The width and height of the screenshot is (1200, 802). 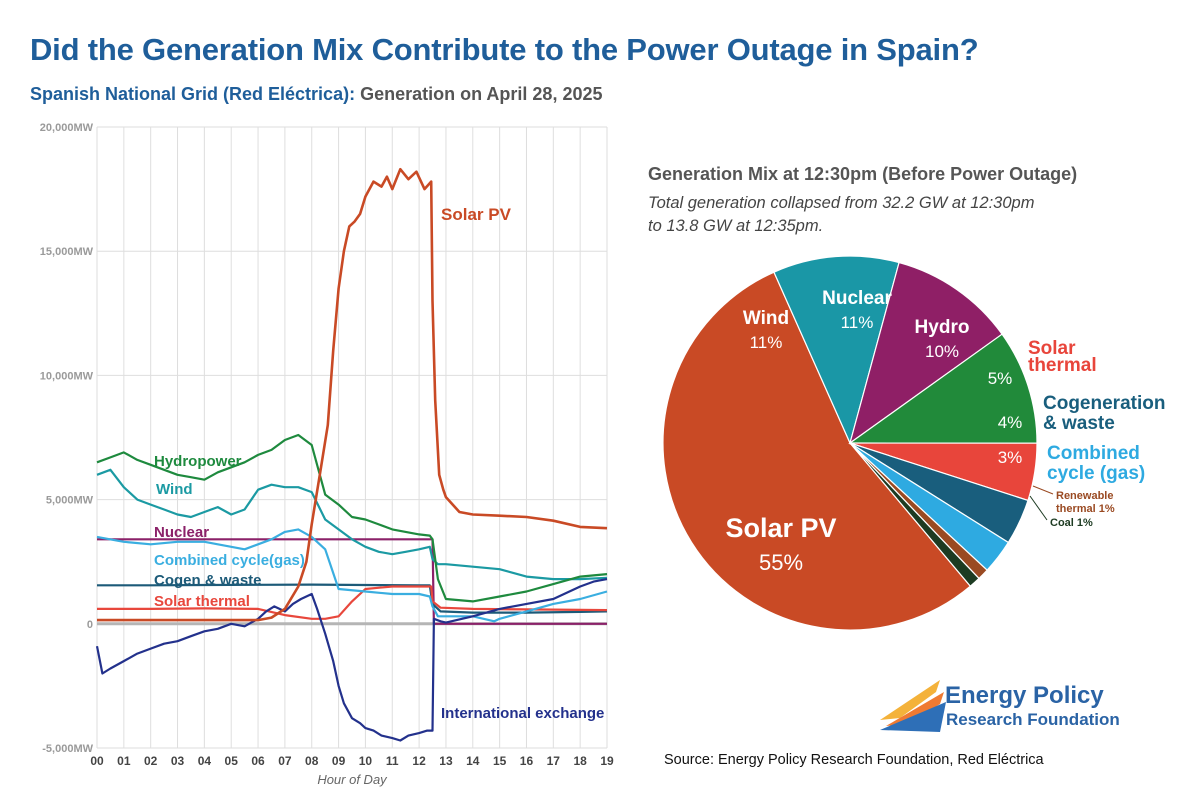 I want to click on series-label-hydropower: Hydropower, so click(x=198, y=461).